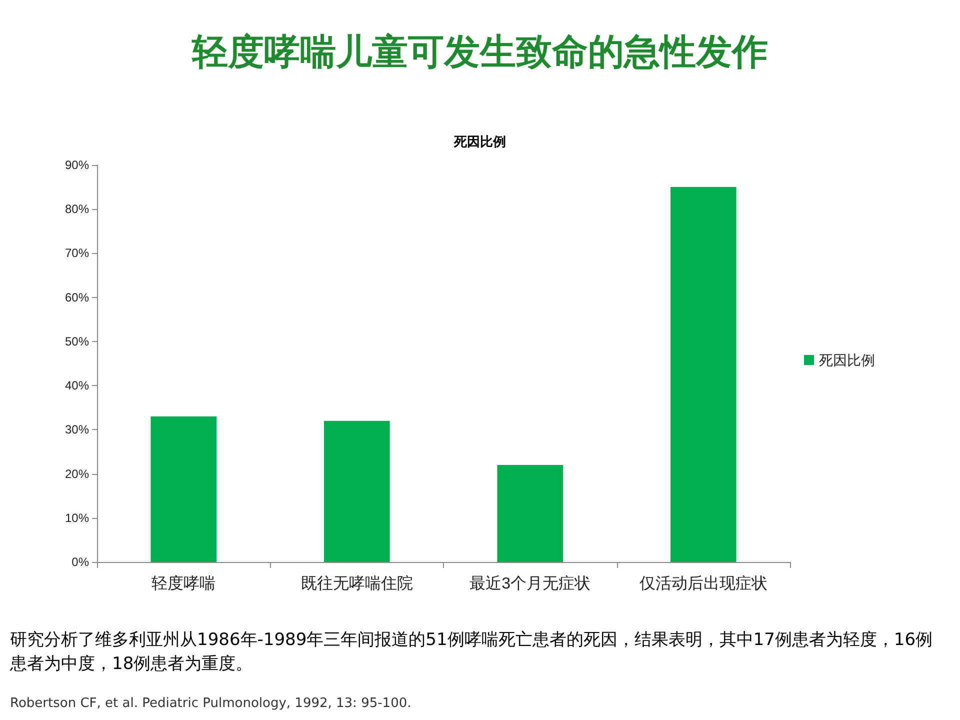 Image resolution: width=960 pixels, height=720 pixels. I want to click on text: Robertson CF, et al. Pediatric Pulmonology, 1992, 13: 95-100., so click(211, 703).